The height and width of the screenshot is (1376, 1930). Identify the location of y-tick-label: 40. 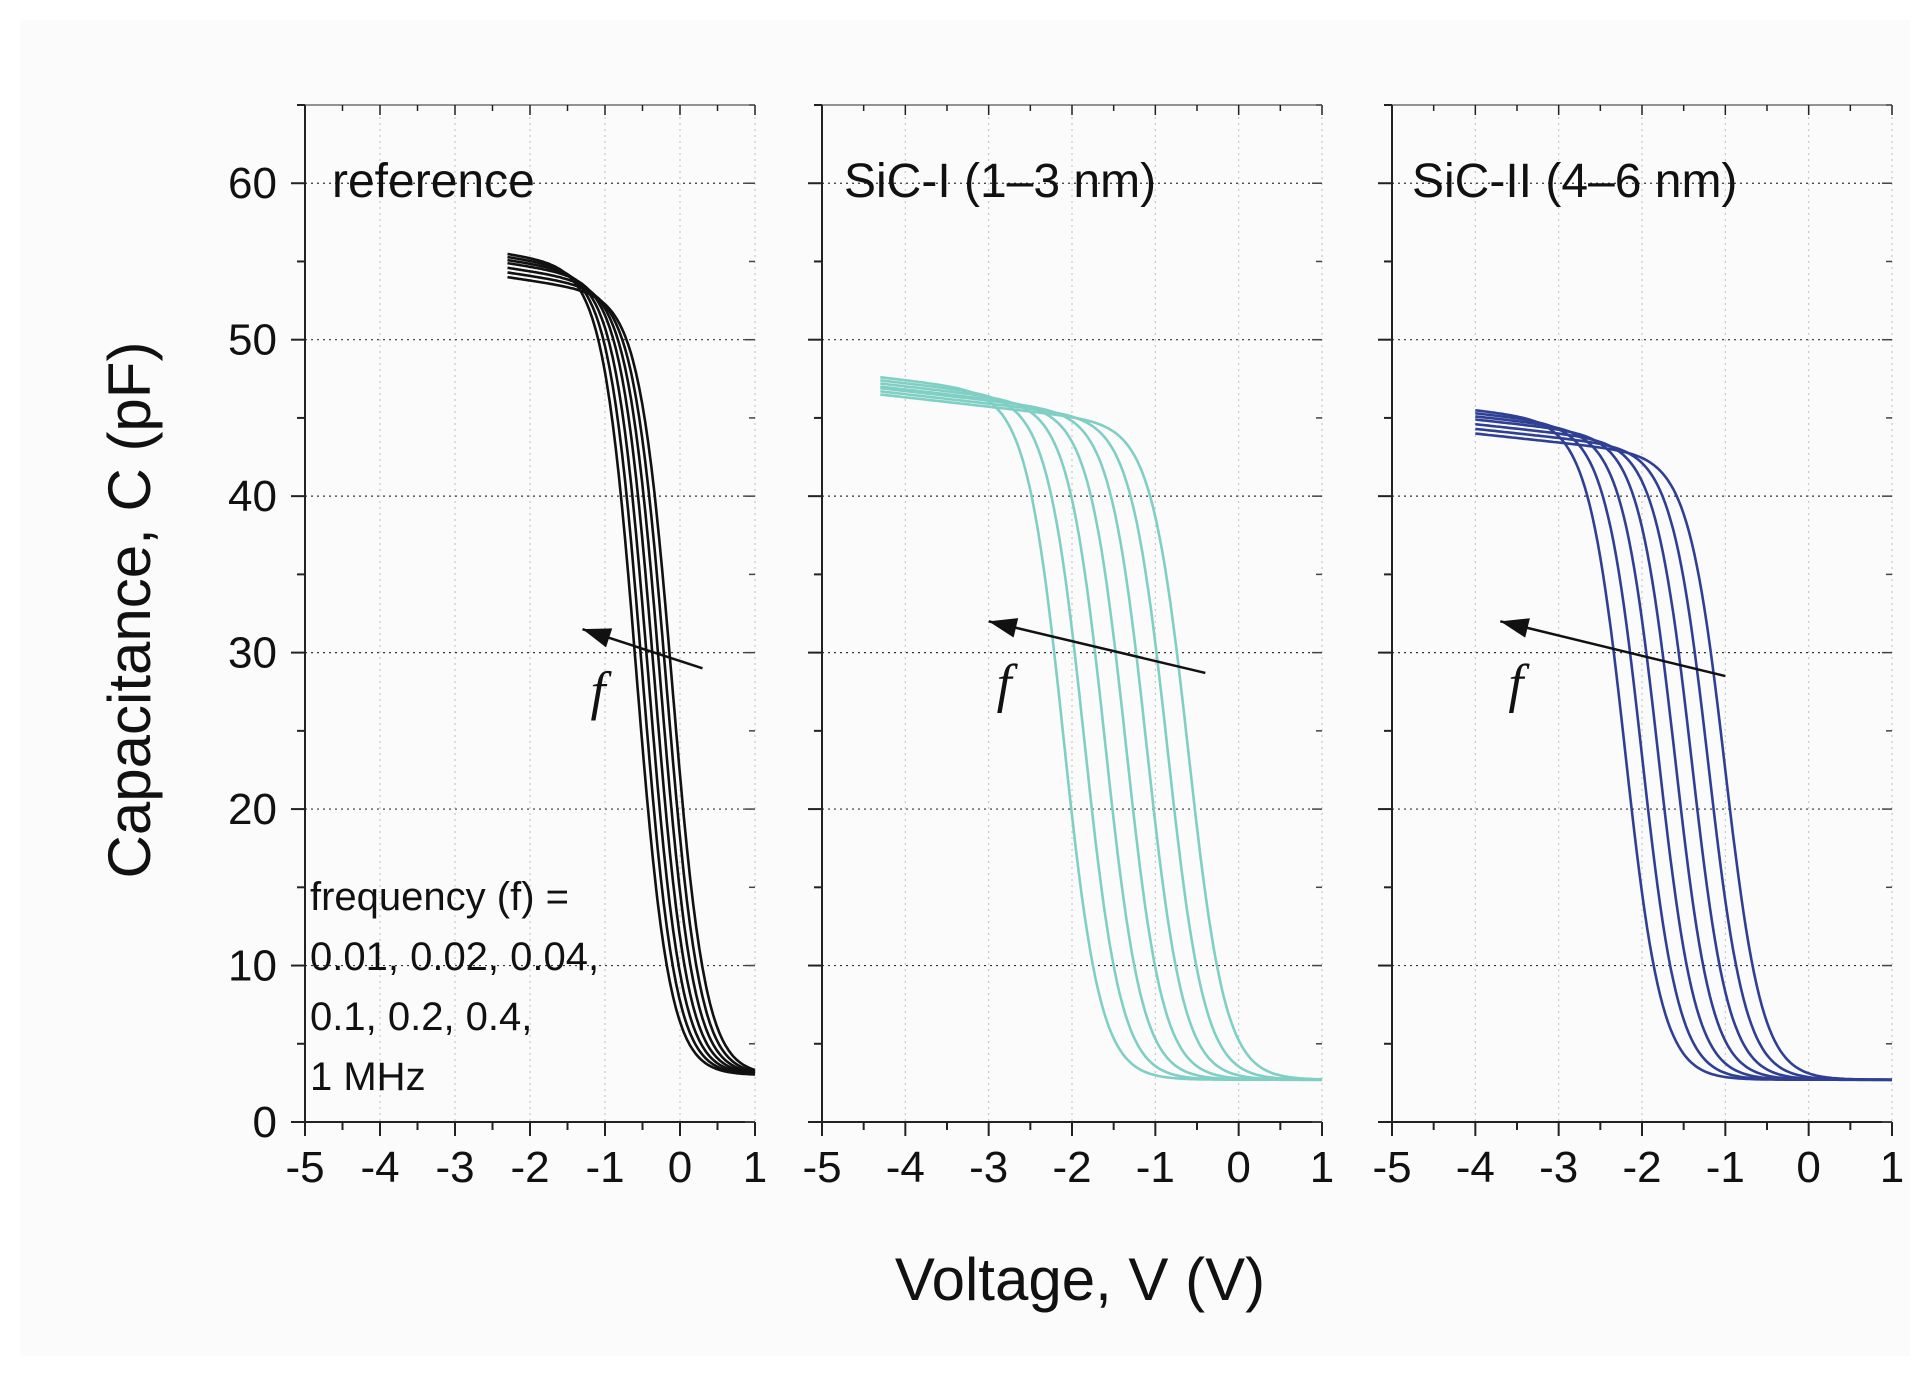
(252, 496).